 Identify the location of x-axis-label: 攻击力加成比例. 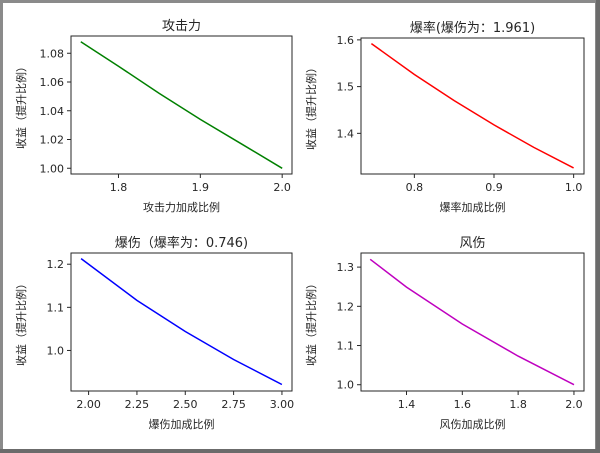
(181, 207).